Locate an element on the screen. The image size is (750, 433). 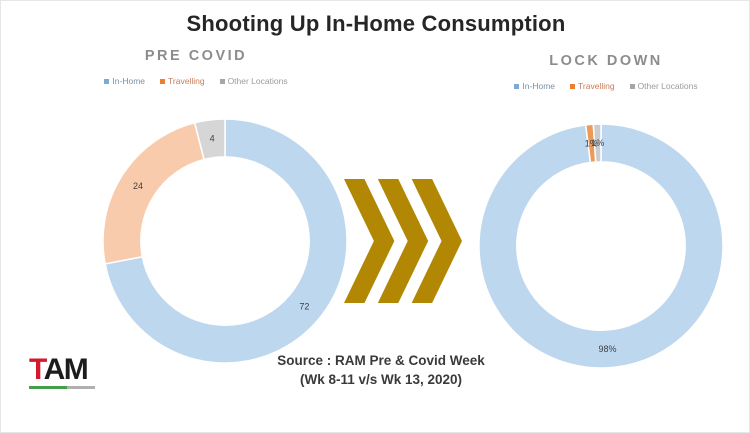
slice-label-in-home: 72 is located at coordinates (304, 307).